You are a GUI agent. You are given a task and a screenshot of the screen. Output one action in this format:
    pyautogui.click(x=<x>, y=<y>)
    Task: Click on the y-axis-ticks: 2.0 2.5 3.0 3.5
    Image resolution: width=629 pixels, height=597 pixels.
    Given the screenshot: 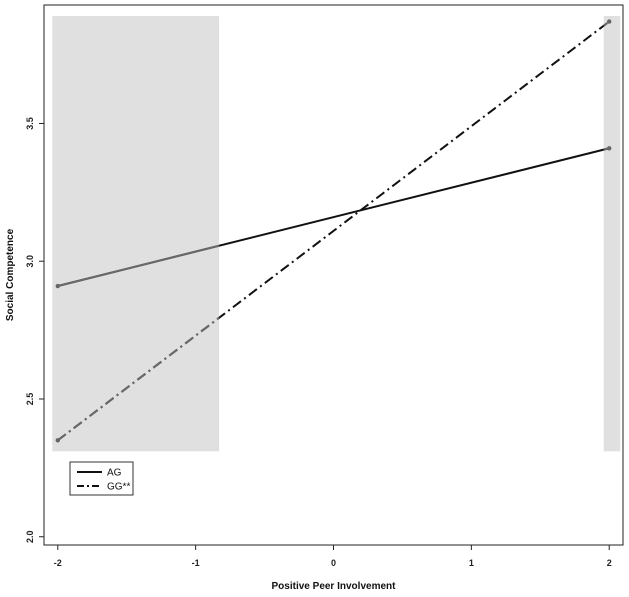 What is the action you would take?
    pyautogui.click(x=34, y=330)
    